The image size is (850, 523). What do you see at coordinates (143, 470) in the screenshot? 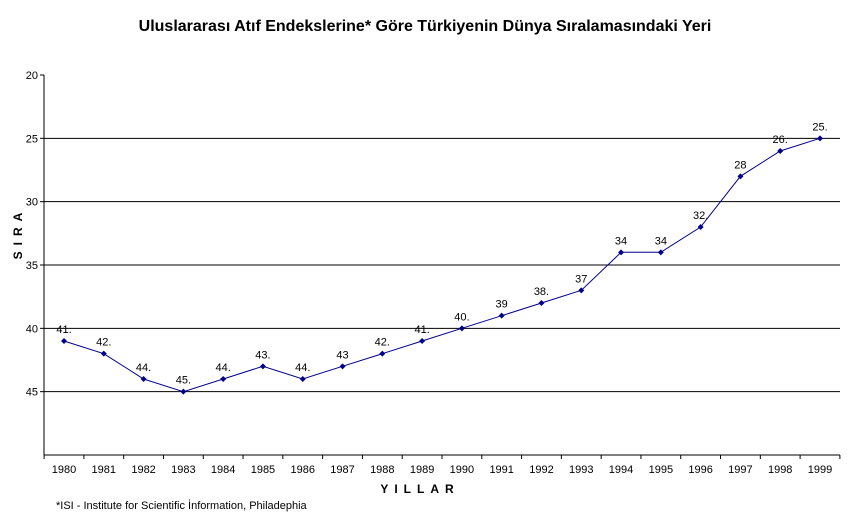
I see `x-tick-label: 1982` at bounding box center [143, 470].